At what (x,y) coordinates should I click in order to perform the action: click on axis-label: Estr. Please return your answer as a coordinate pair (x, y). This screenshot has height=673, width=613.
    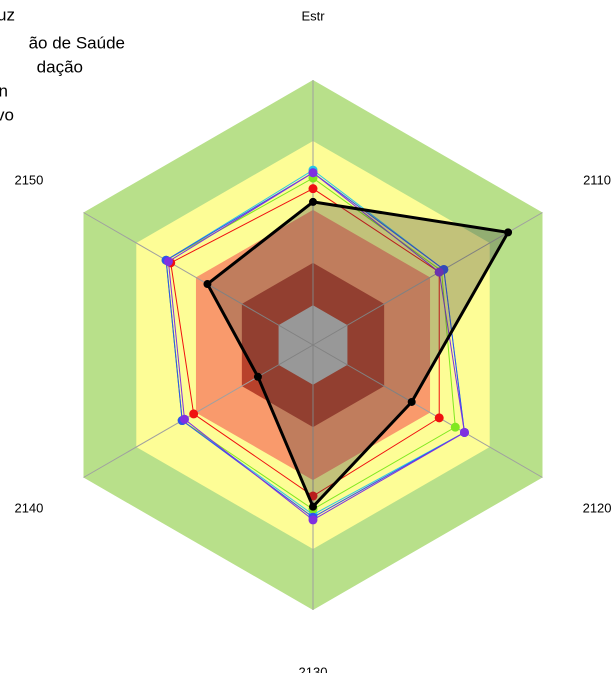
    Looking at the image, I should click on (313, 15).